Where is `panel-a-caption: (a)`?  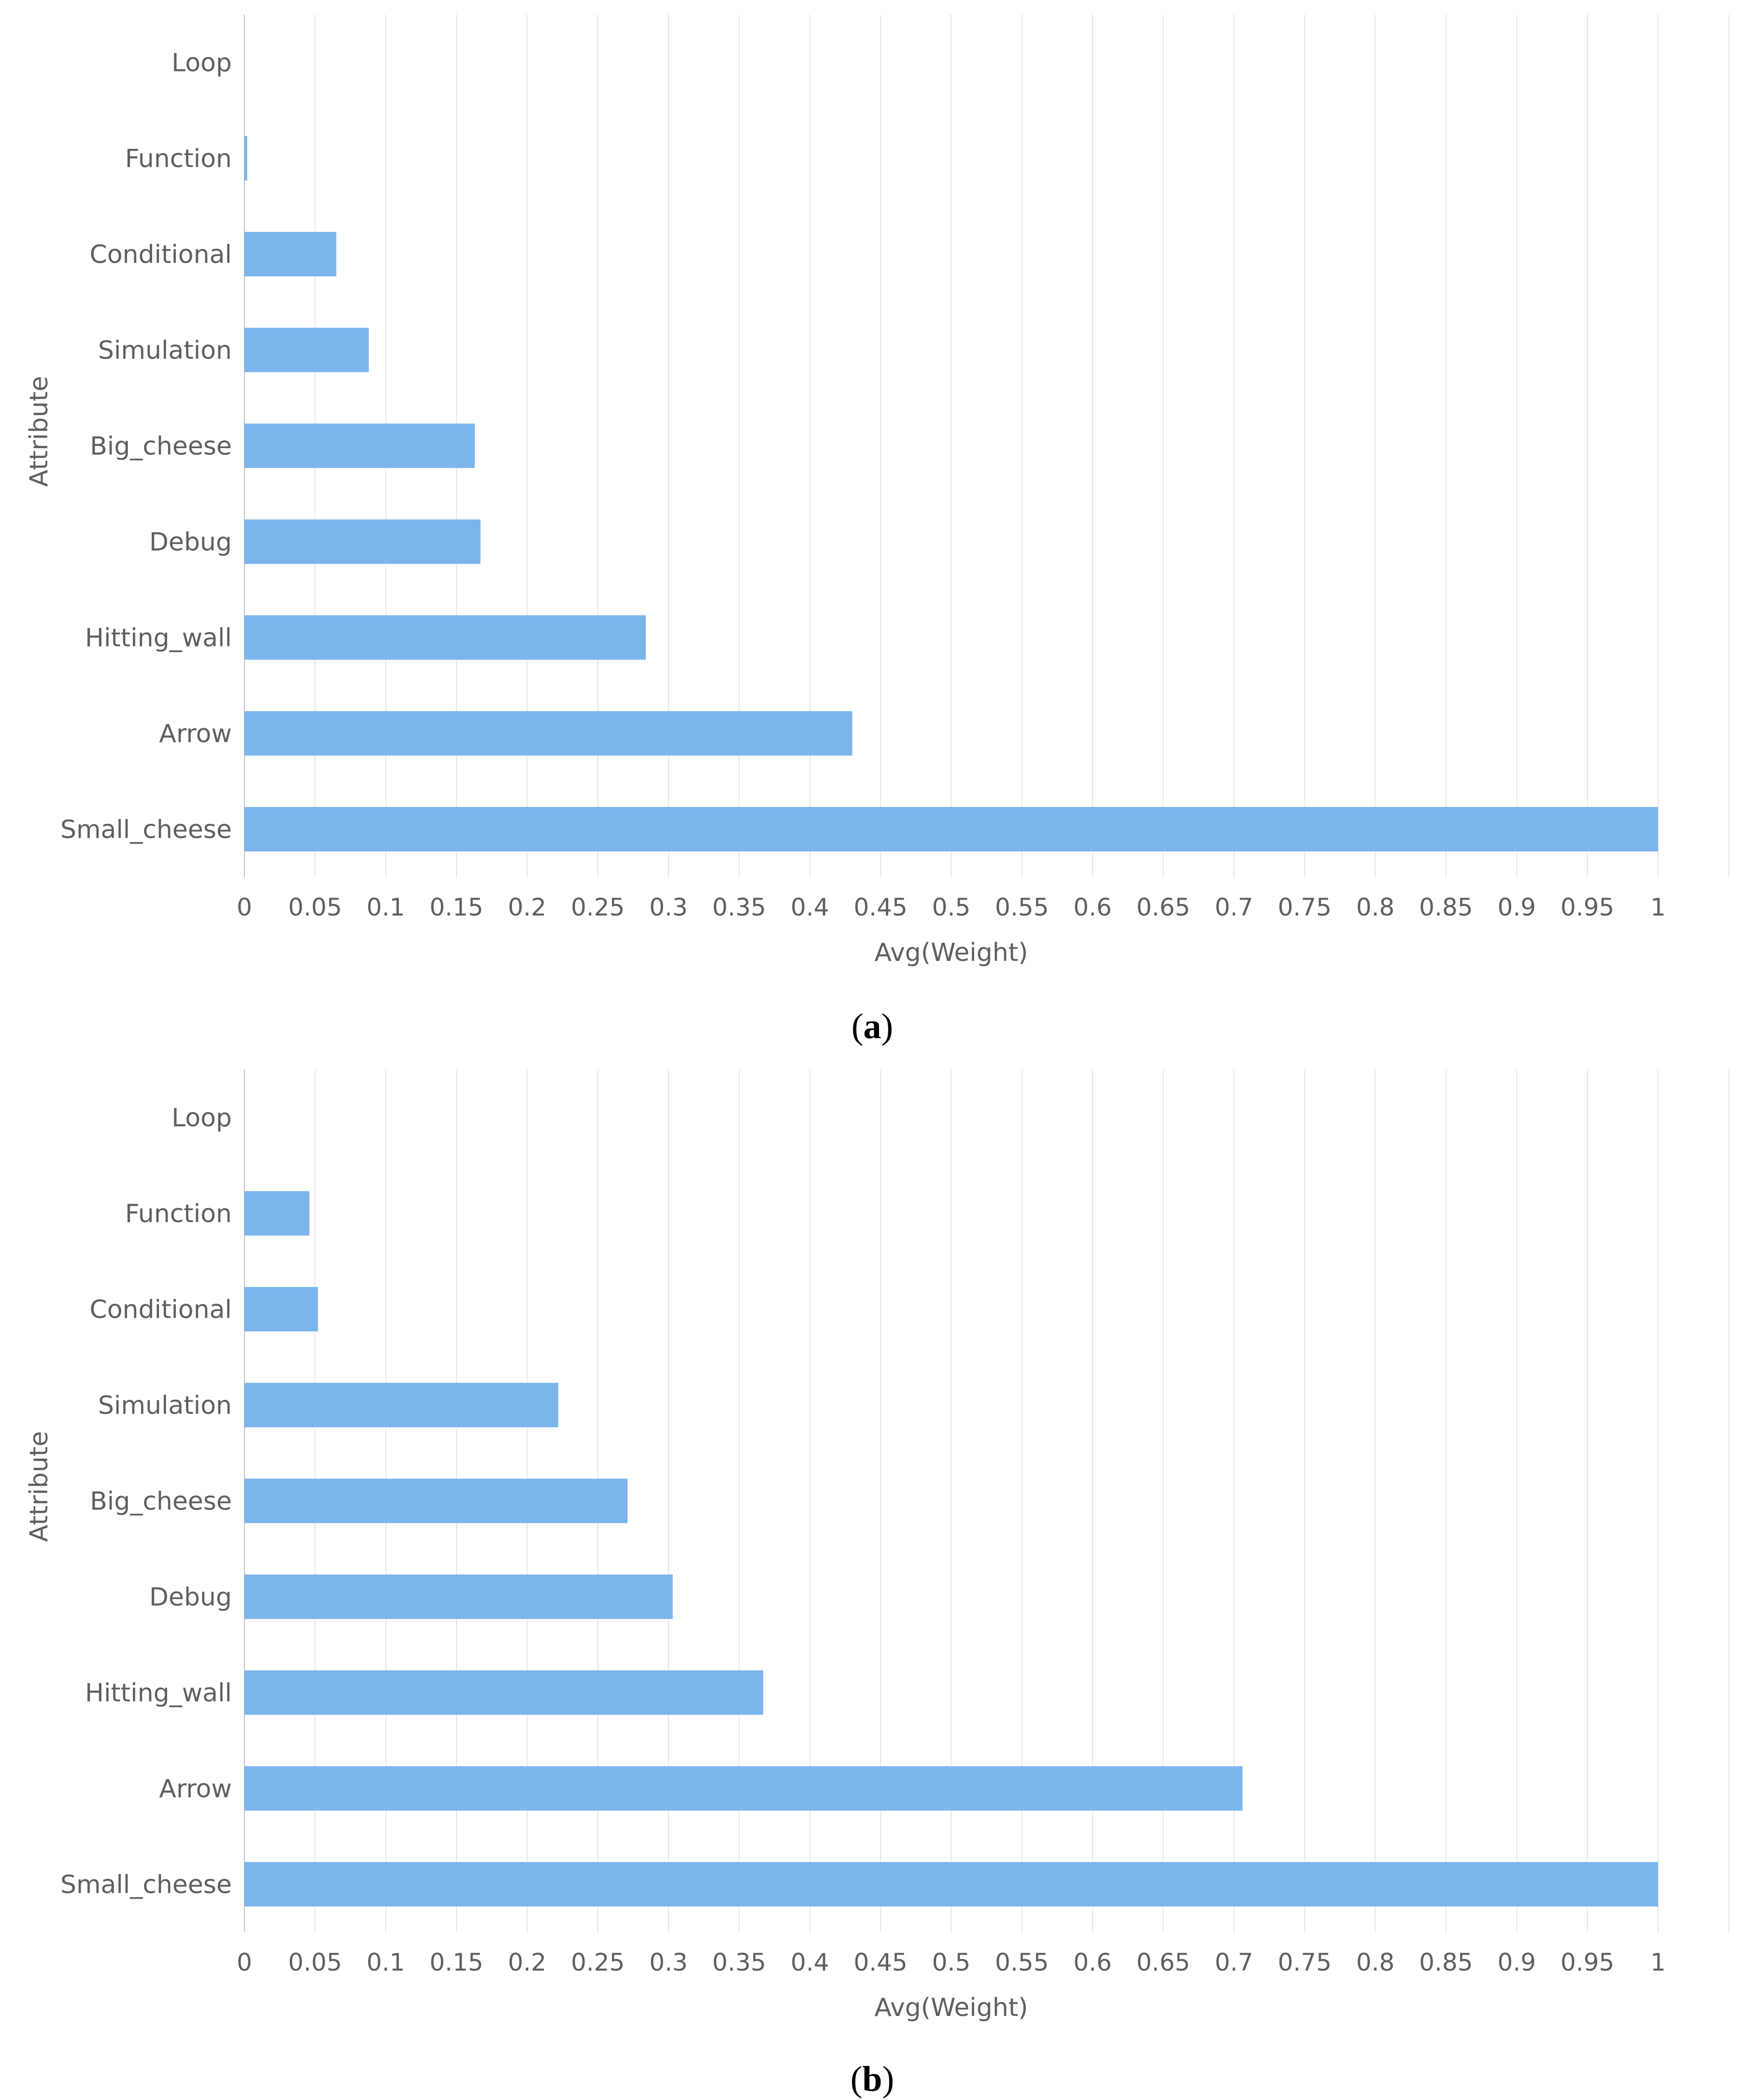 panel-a-caption: (a) is located at coordinates (872, 1026).